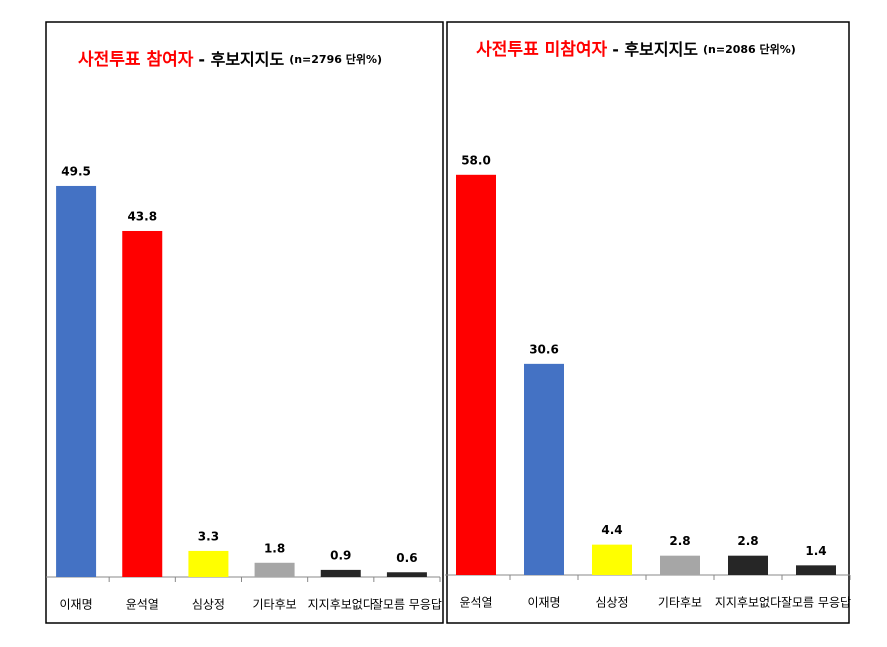 The width and height of the screenshot is (887, 647). What do you see at coordinates (136, 59) in the screenshot?
I see `title-main: 사전투표 참여자` at bounding box center [136, 59].